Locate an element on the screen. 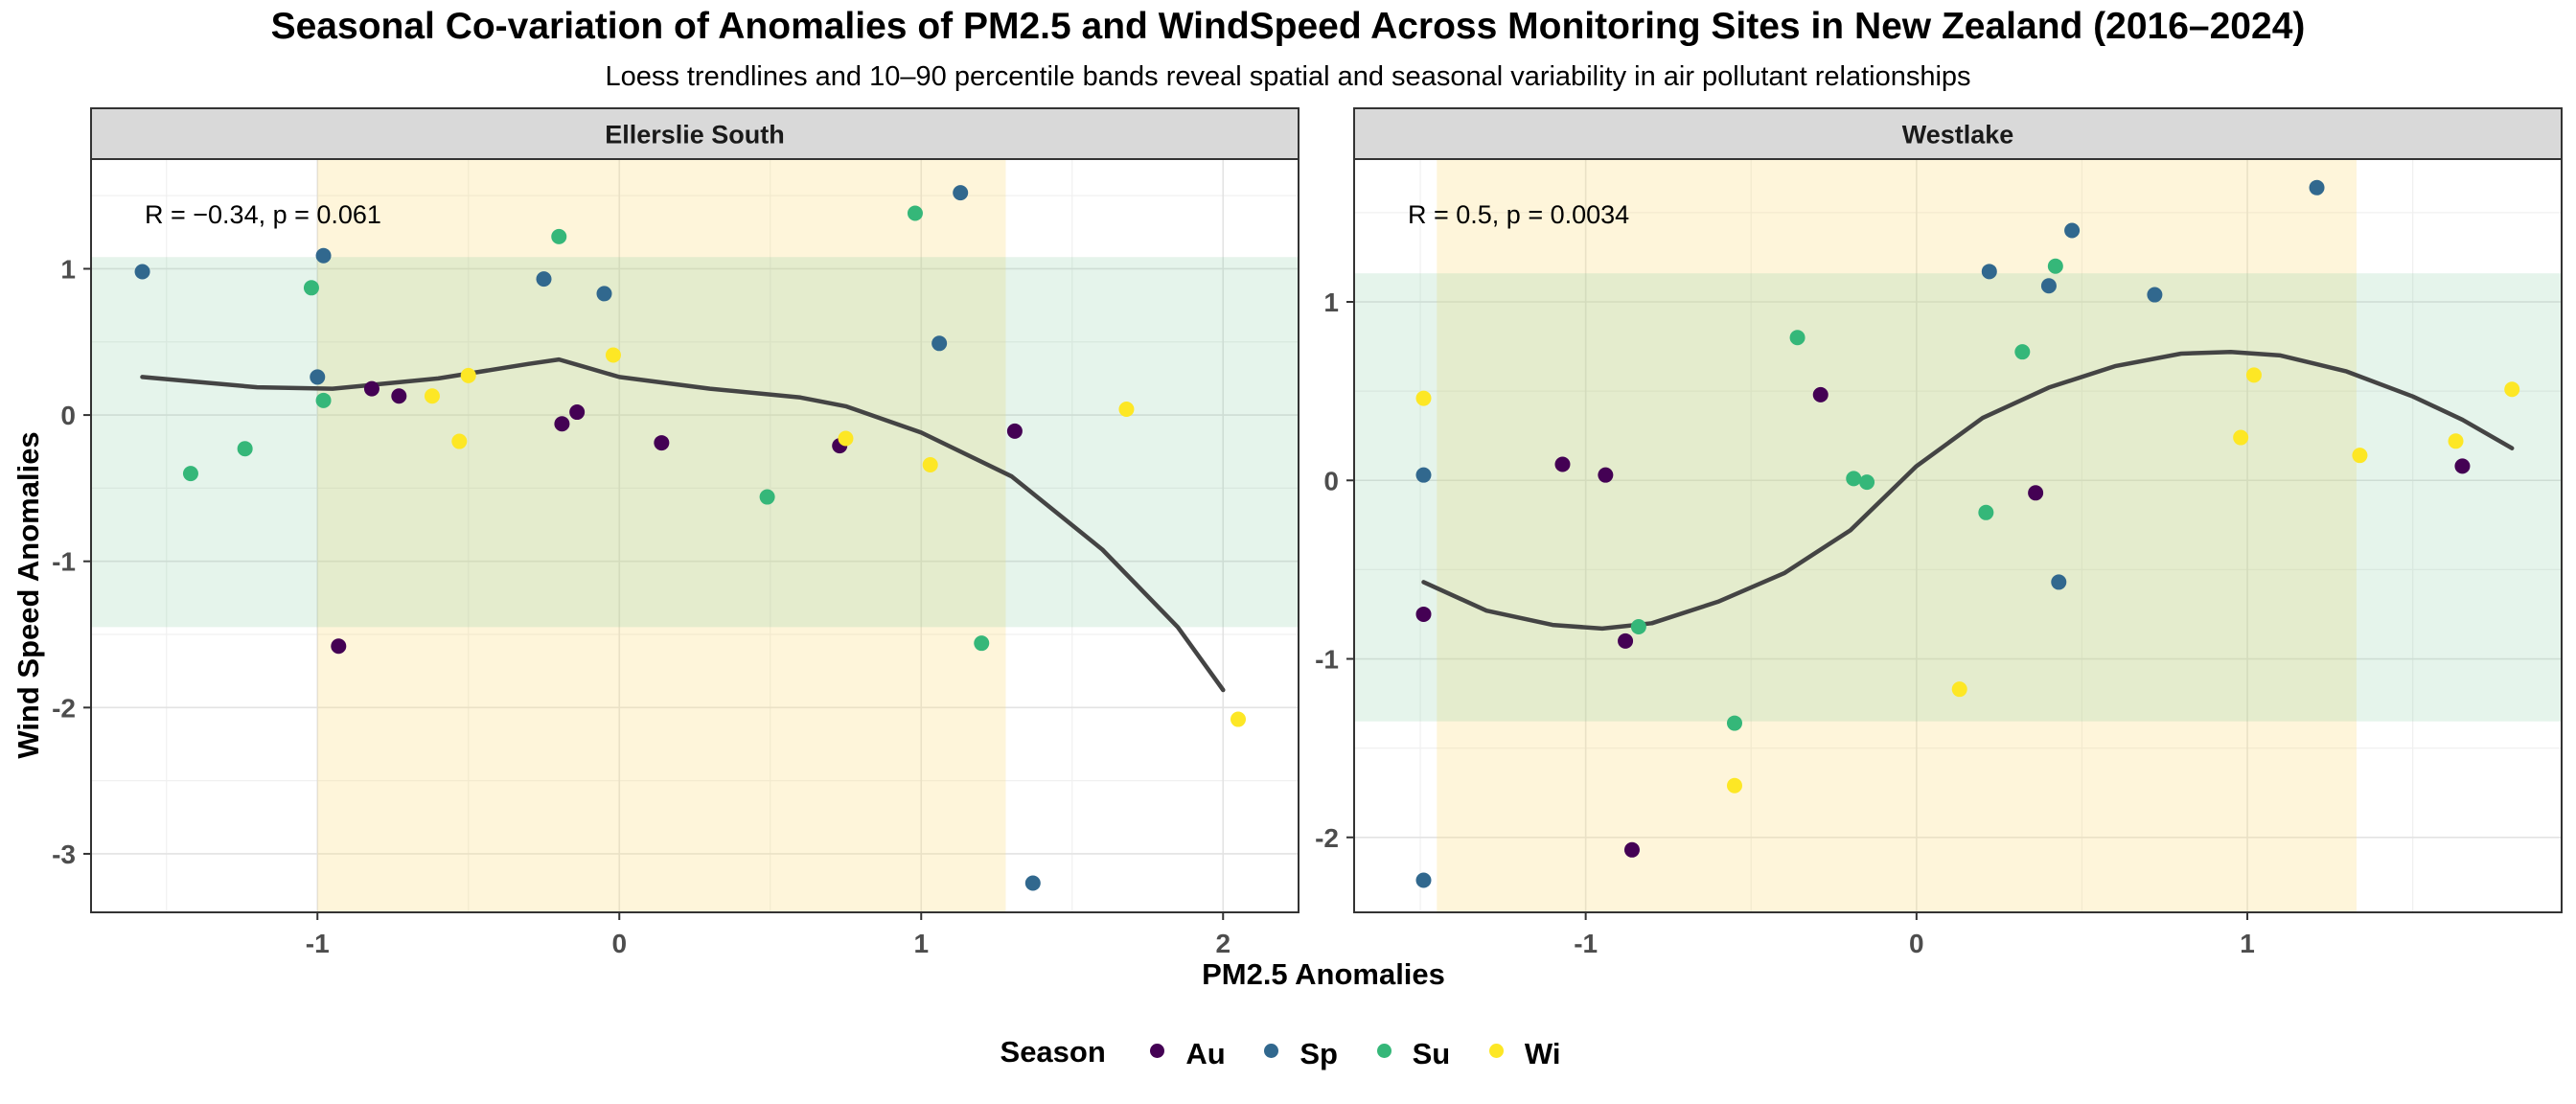  legend-swatch-sp is located at coordinates (1272, 1051).